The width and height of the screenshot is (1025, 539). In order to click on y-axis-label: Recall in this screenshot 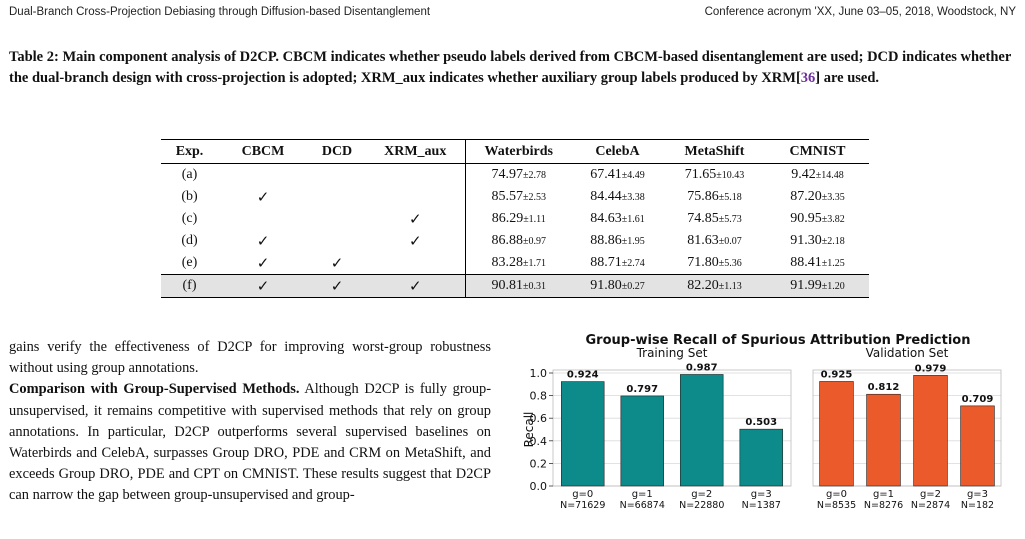, I will do `click(529, 430)`.